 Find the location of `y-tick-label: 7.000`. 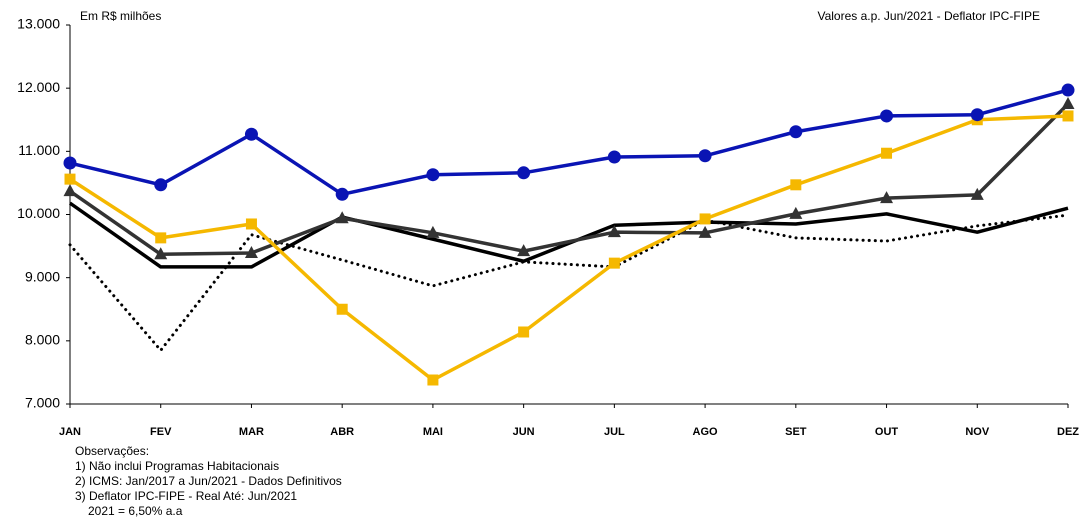

y-tick-label: 7.000 is located at coordinates (42, 403).